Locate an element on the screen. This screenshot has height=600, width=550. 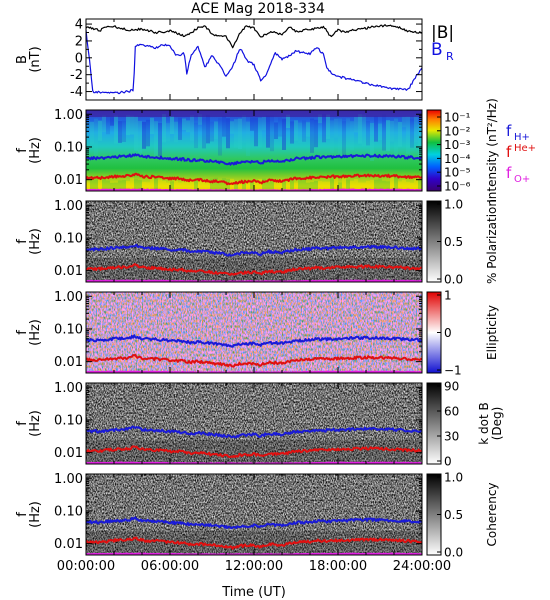
colorbar-title-text: Coherency is located at coordinates (492, 514).